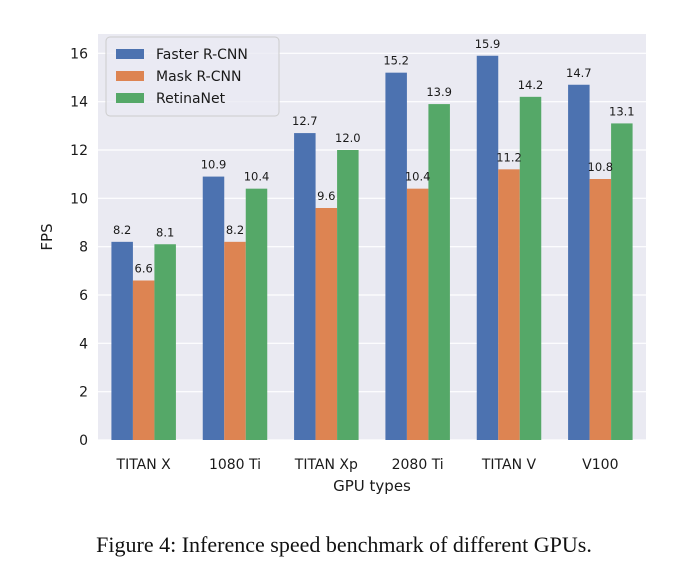 The width and height of the screenshot is (688, 580). I want to click on legend-label: RetinaNet, so click(191, 99).